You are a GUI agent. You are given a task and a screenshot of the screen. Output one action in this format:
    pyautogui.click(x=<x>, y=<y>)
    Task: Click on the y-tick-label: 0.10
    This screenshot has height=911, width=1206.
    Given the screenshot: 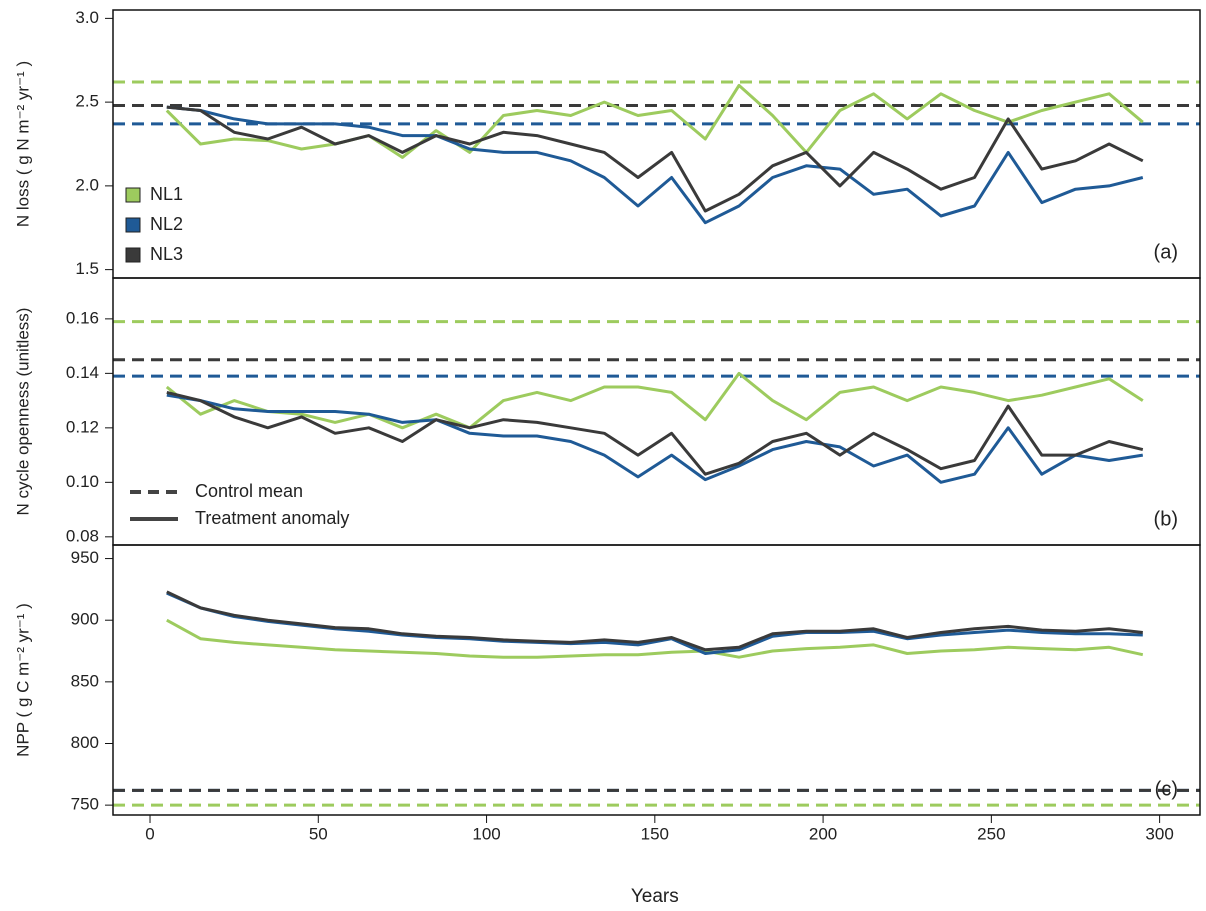 What is the action you would take?
    pyautogui.click(x=82, y=481)
    